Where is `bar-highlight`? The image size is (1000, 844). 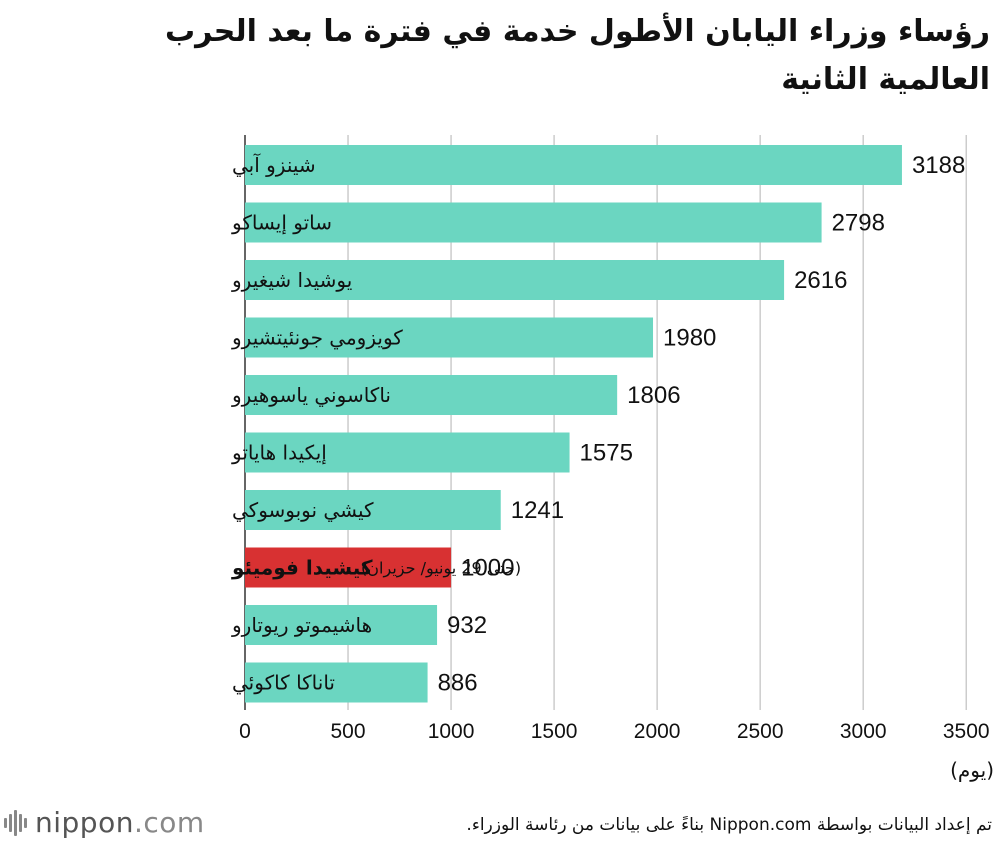 bar-highlight is located at coordinates (348, 567).